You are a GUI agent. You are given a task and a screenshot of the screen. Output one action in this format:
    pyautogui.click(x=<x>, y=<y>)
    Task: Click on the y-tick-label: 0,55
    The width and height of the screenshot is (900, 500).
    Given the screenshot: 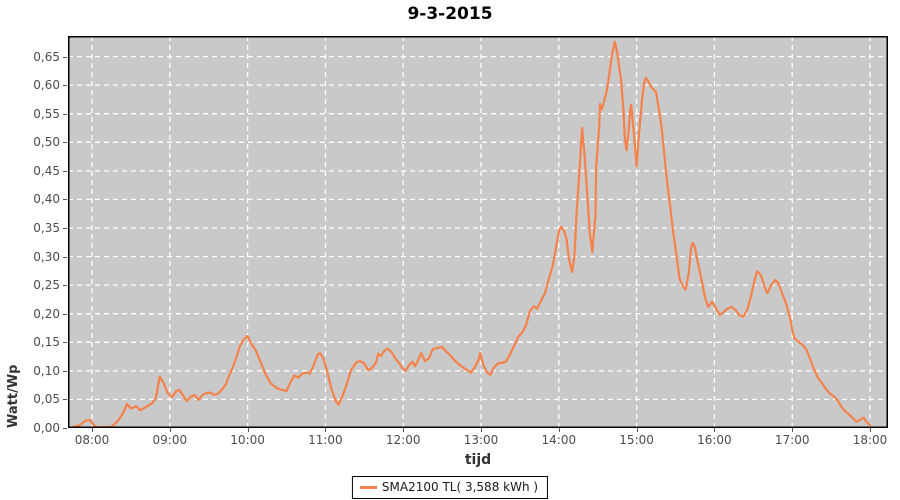 What is the action you would take?
    pyautogui.click(x=46, y=113)
    